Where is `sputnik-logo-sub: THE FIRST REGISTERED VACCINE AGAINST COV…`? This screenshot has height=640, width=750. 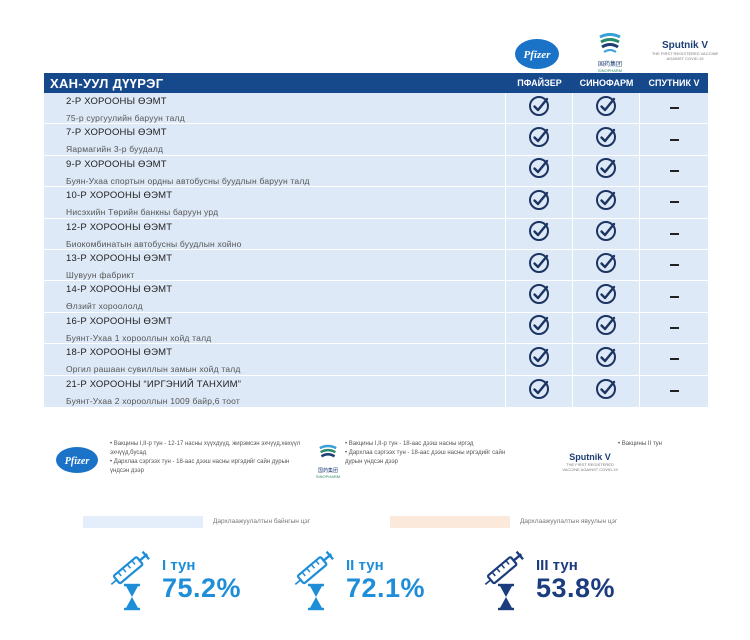
sputnik-logo-sub: THE FIRST REGISTERED VACCINE AGAINST COV… is located at coordinates (685, 56).